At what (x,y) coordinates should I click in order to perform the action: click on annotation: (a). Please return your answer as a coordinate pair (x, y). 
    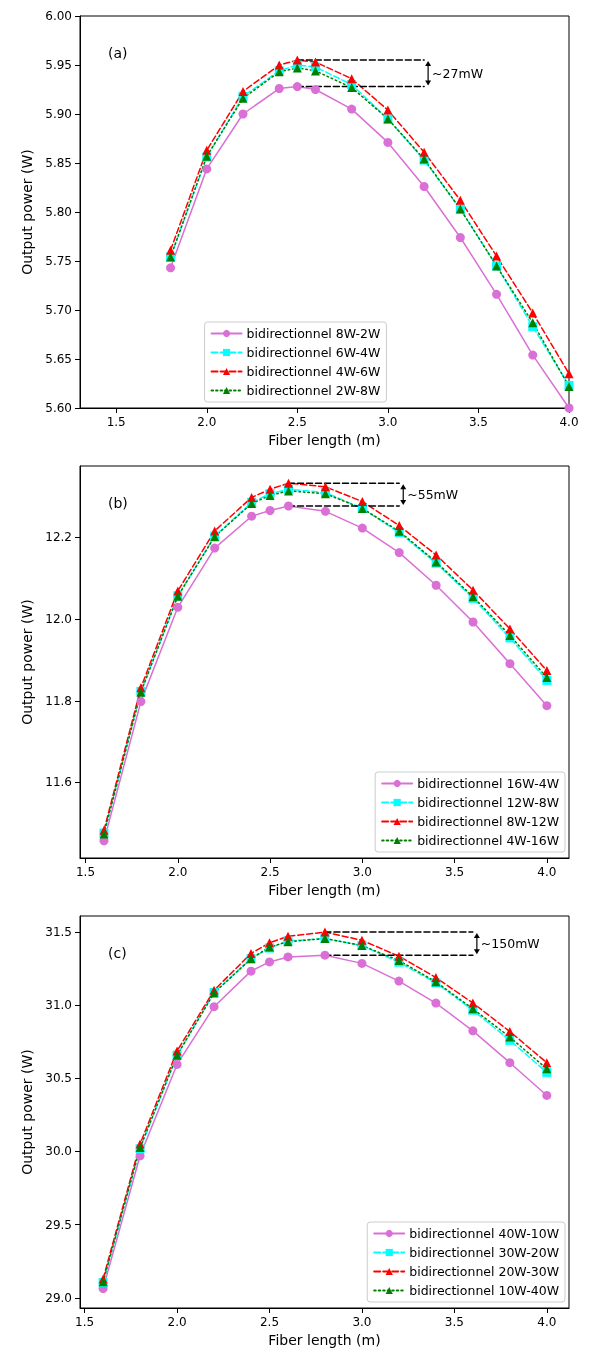
    Looking at the image, I should click on (118, 53).